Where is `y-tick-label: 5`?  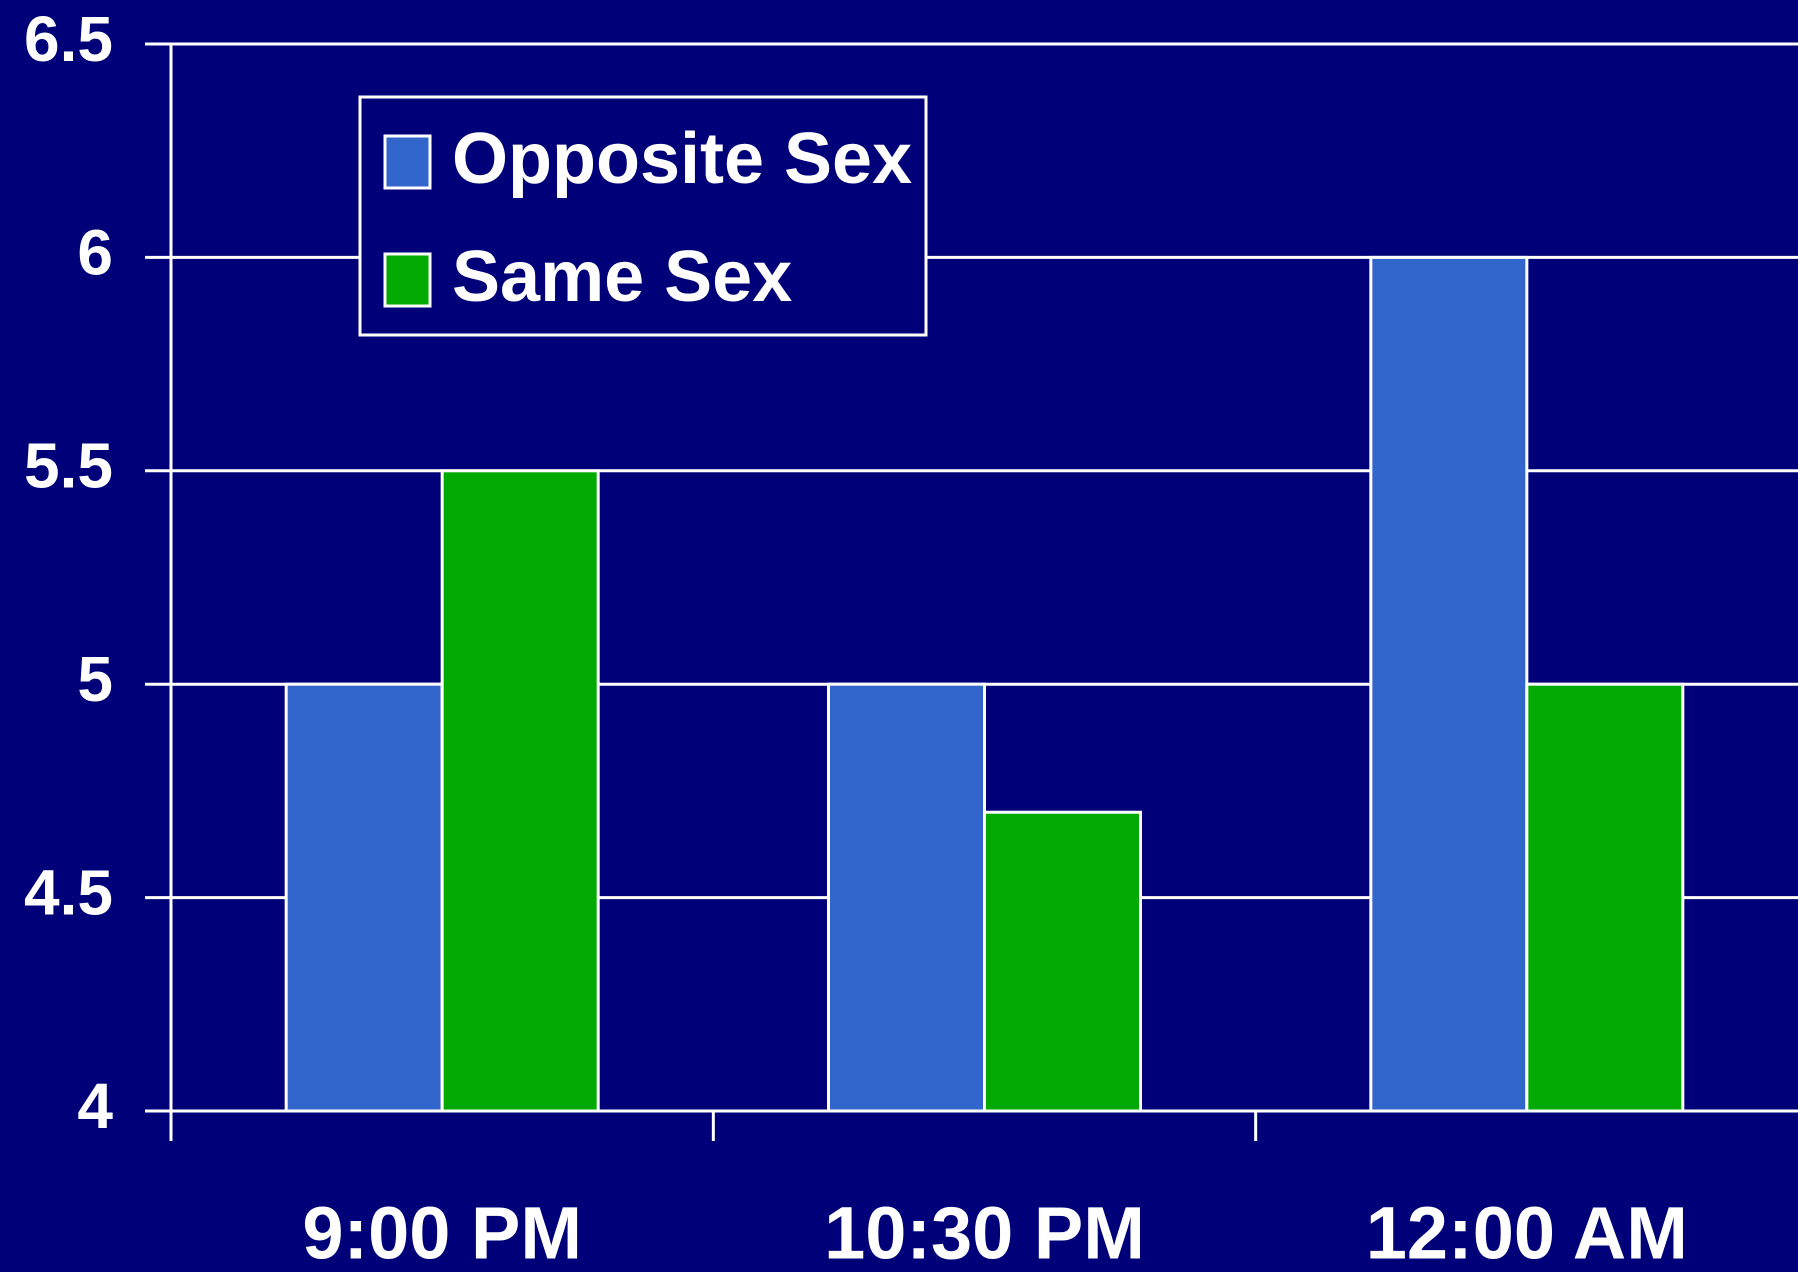 y-tick-label: 5 is located at coordinates (95, 679).